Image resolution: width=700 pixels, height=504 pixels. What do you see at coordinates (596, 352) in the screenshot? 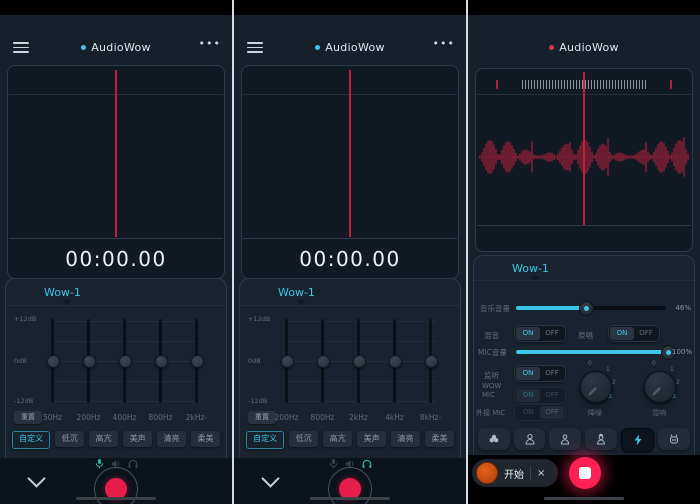
I see `mic-volume-slider` at bounding box center [596, 352].